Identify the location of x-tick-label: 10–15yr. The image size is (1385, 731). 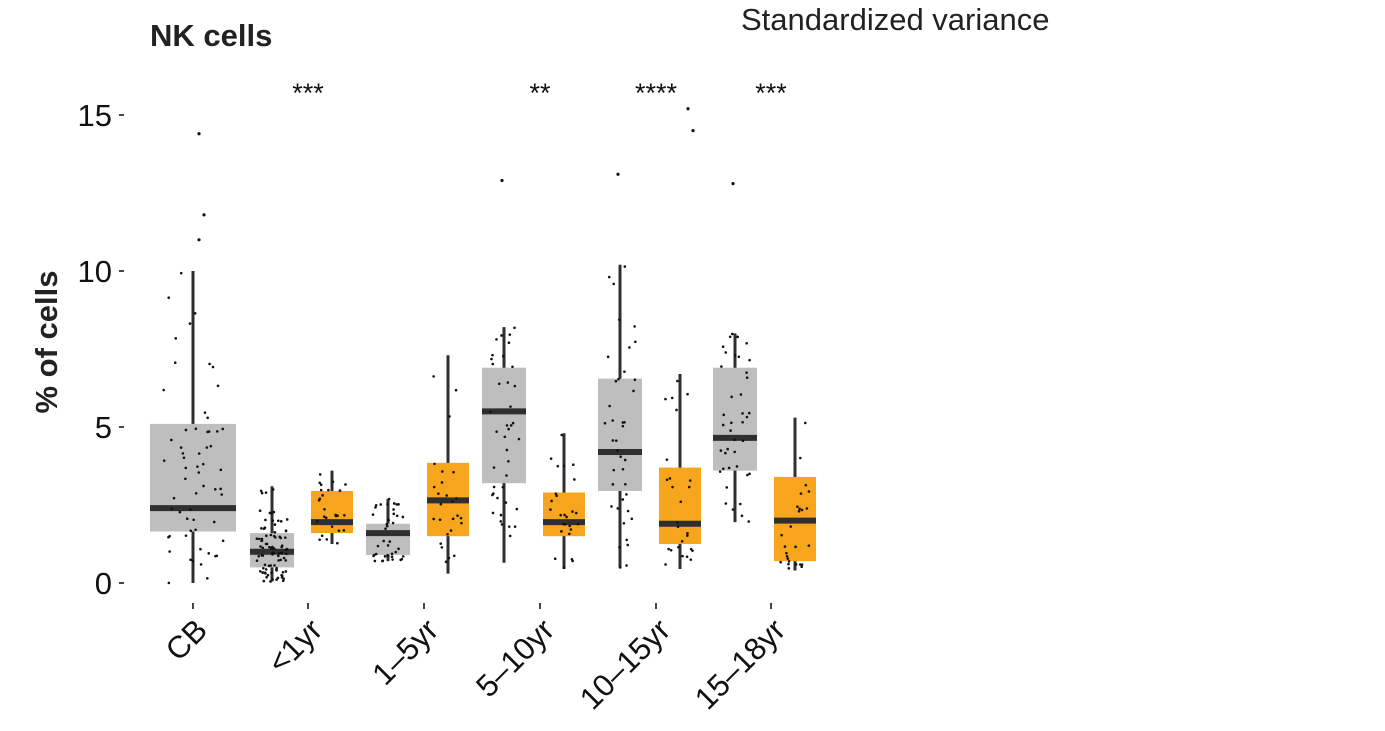
(625, 664).